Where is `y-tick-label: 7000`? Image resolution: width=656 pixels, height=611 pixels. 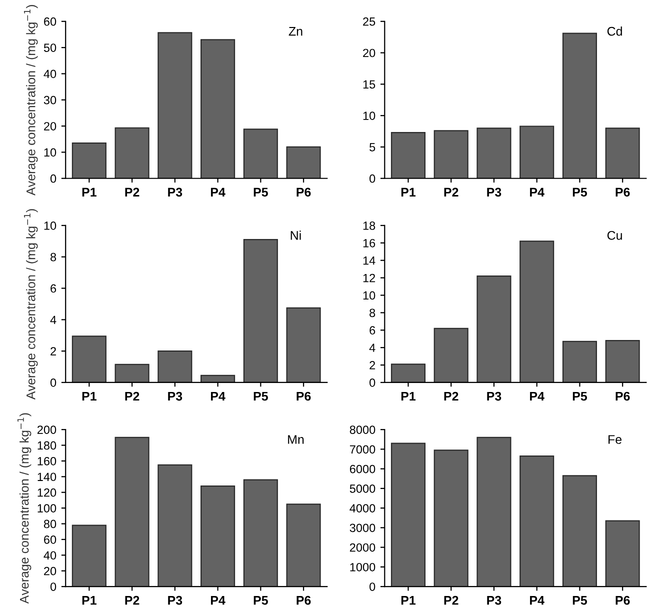
y-tick-label: 7000 is located at coordinates (363, 449).